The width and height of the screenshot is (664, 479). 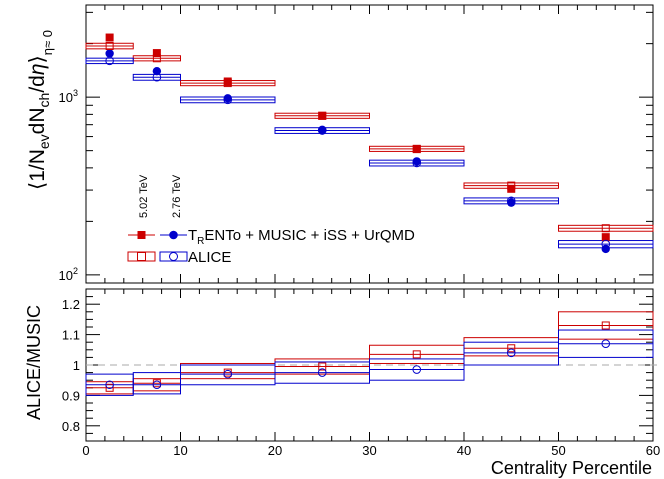 I want to click on bottom-y-tick-label: 0.9, so click(x=71, y=395).